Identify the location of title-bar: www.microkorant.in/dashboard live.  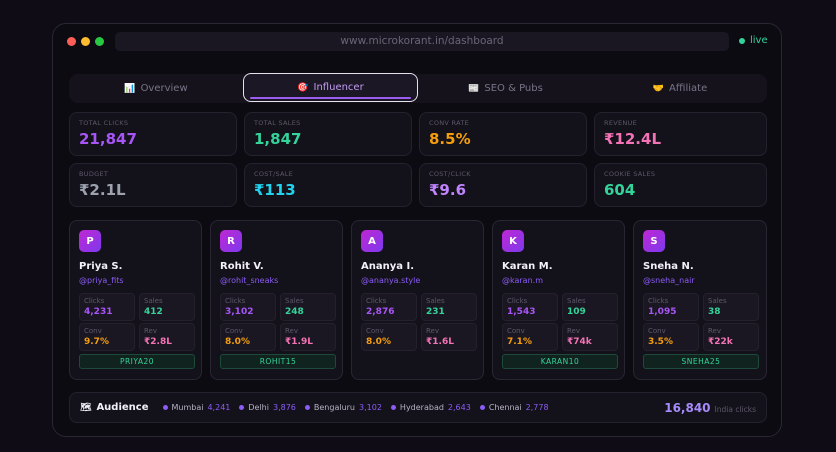
(417, 42).